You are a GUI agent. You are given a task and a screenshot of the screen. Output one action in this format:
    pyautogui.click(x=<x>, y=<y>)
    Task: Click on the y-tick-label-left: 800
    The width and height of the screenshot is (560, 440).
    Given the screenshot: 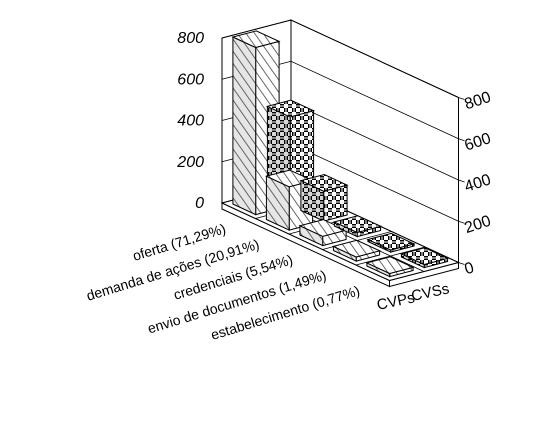 What is the action you would take?
    pyautogui.click(x=190, y=38)
    